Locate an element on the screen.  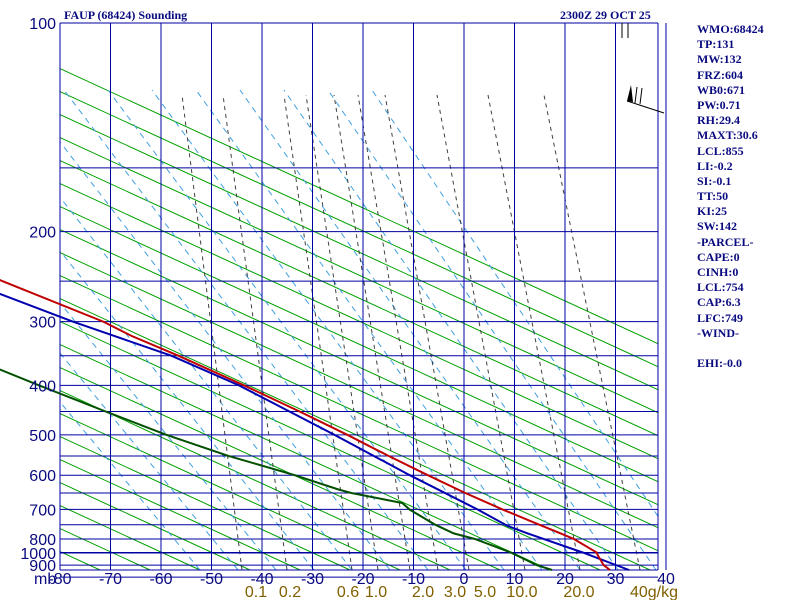
temperature-tick-label: 30 is located at coordinates (616, 579).